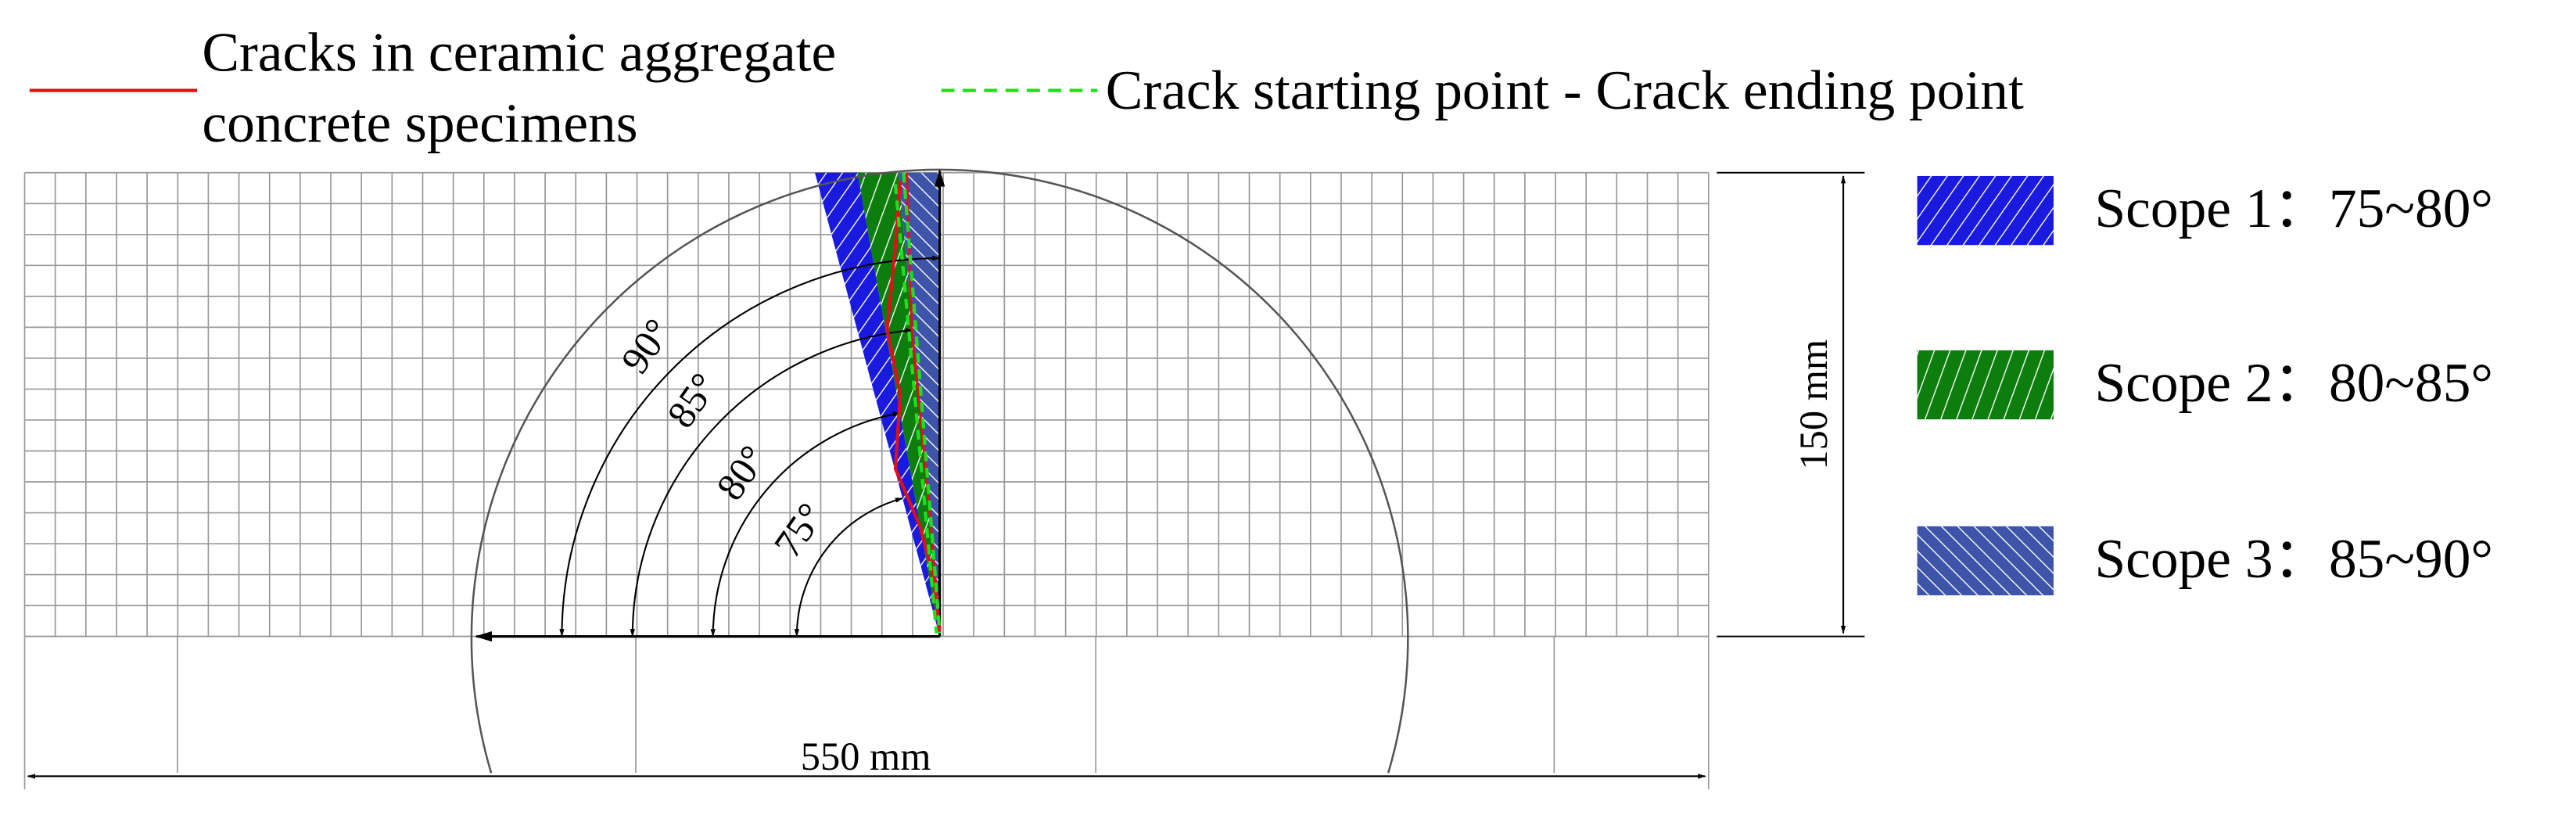  Describe the element at coordinates (741, 472) in the screenshot. I see `angle-label: 80°` at that location.